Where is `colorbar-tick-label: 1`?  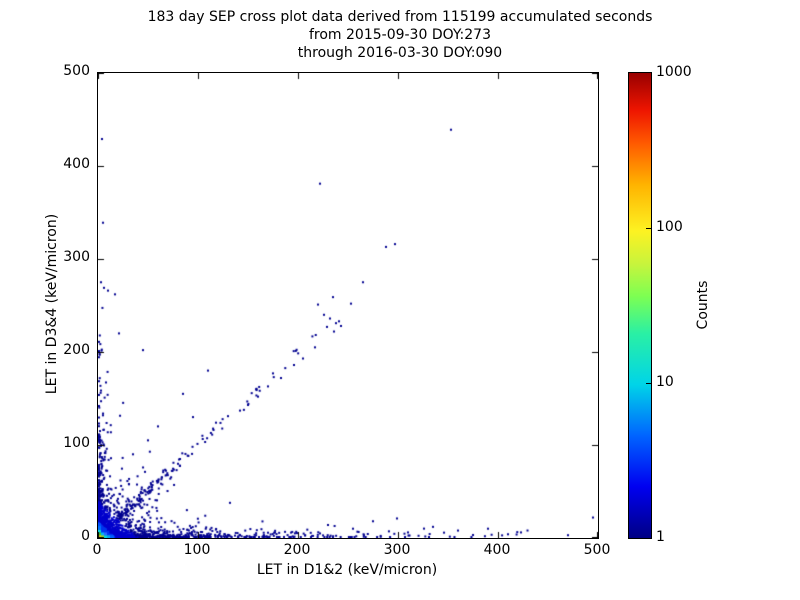 colorbar-tick-label: 1 is located at coordinates (660, 537).